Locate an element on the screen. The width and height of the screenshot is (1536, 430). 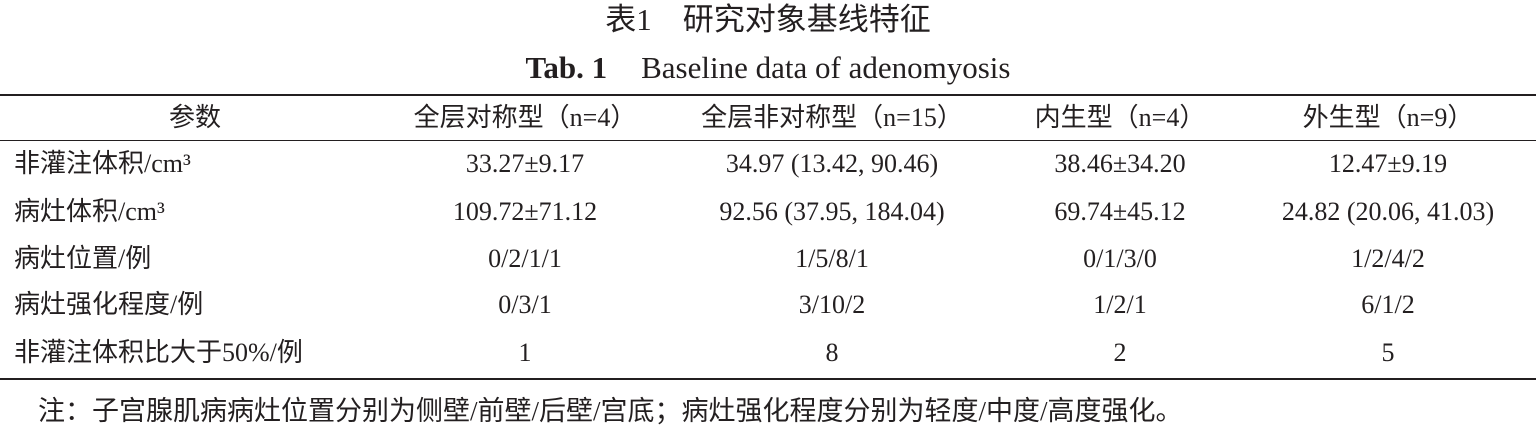
table-cell: 5 is located at coordinates (1388, 352).